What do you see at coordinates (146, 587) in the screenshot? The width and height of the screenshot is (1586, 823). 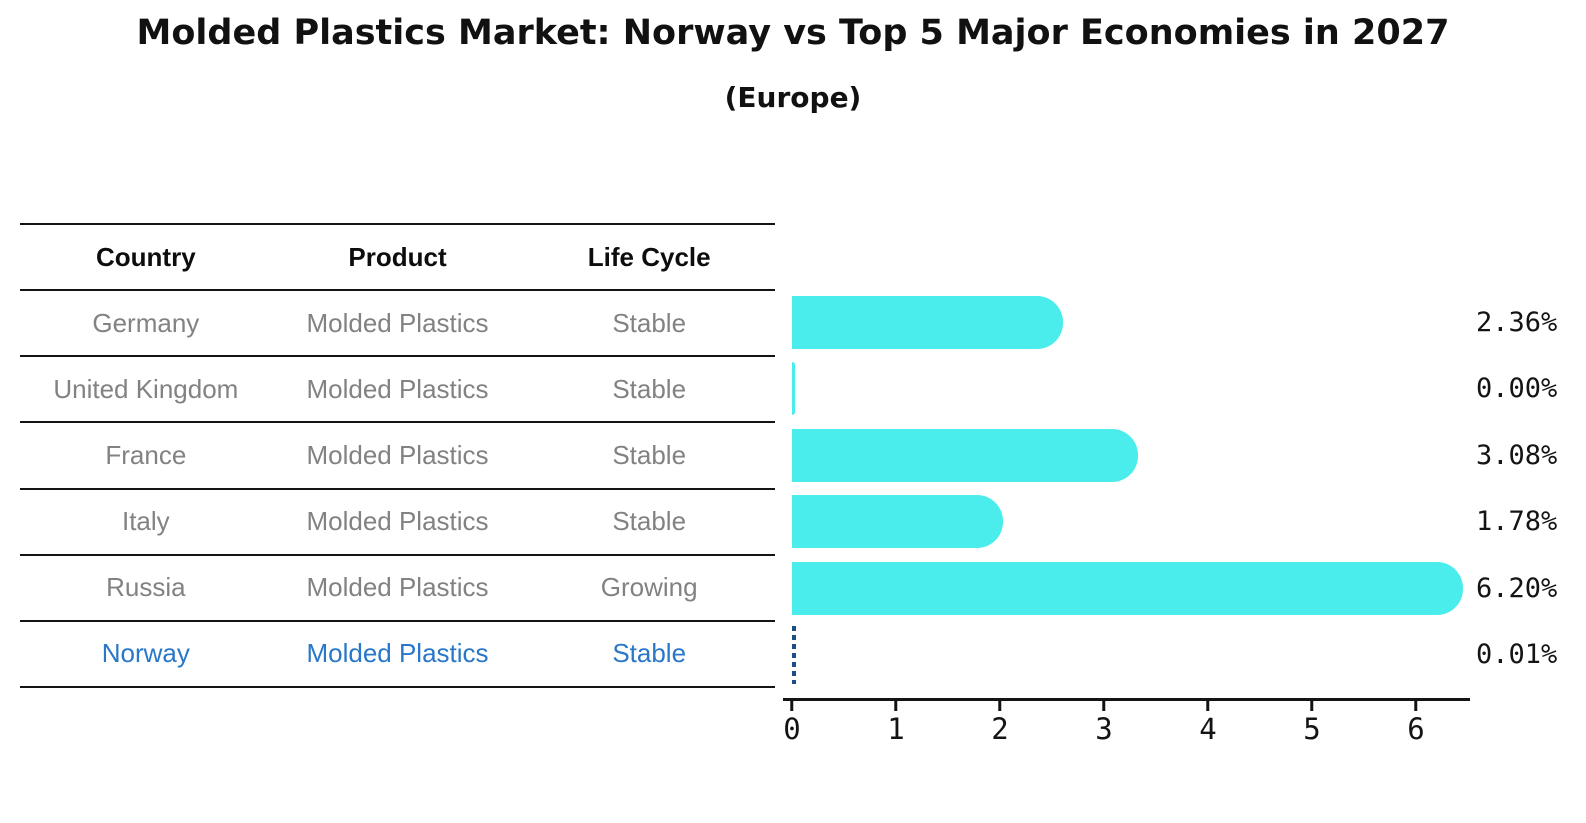 I see `country-cell: Russia` at bounding box center [146, 587].